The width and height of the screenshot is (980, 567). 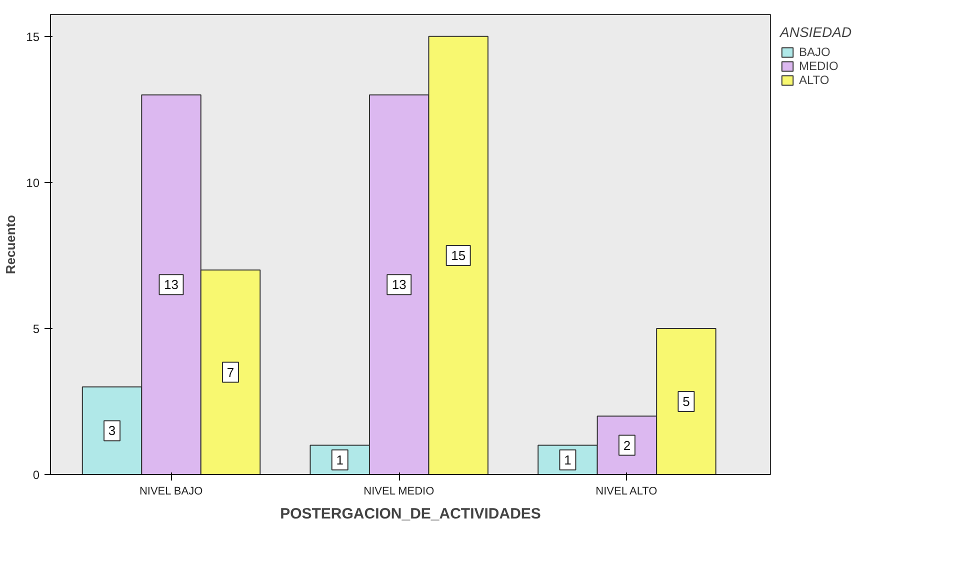 I want to click on y-tick-label: 15, so click(x=33, y=37).